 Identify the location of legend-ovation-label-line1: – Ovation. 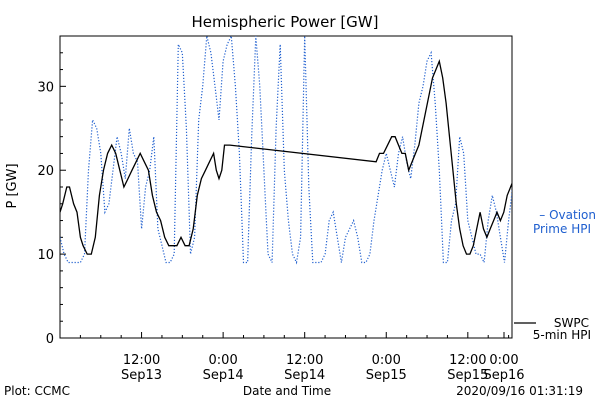
(567, 215).